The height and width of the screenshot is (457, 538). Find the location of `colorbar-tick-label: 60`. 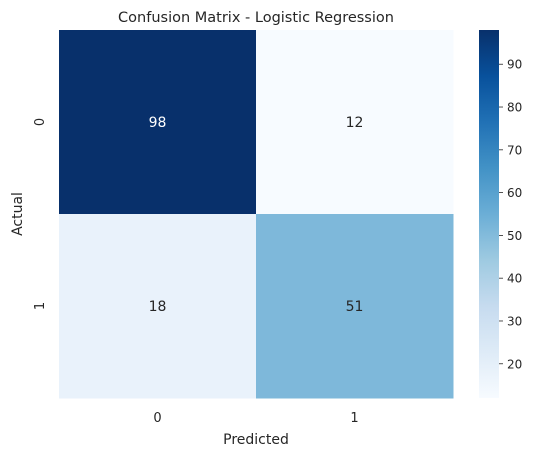

colorbar-tick-label: 60 is located at coordinates (514, 193).